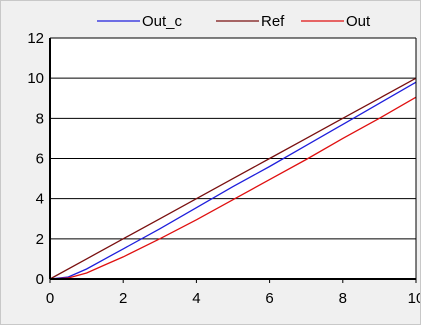 This screenshot has height=329, width=421. What do you see at coordinates (358, 21) in the screenshot?
I see `legend-label-out: Out` at bounding box center [358, 21].